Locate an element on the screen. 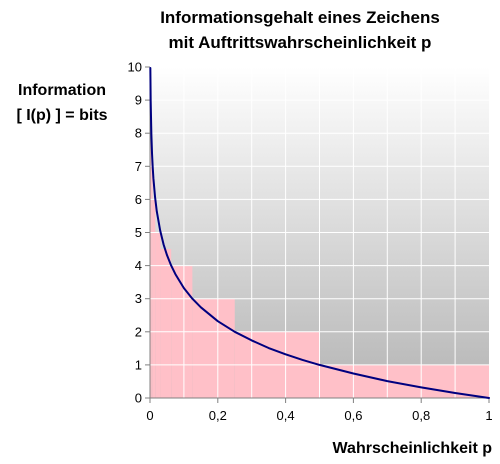 The height and width of the screenshot is (464, 500). y-tick-label: 9 is located at coordinates (138, 100).